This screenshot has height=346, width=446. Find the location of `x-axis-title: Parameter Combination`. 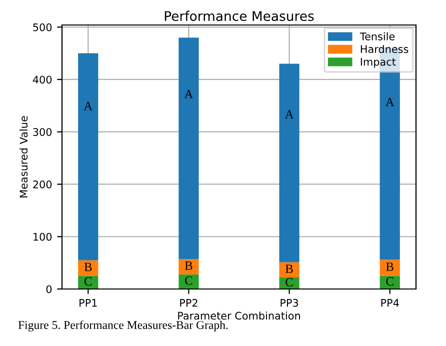

x-axis-title: Parameter Combination is located at coordinates (239, 316).